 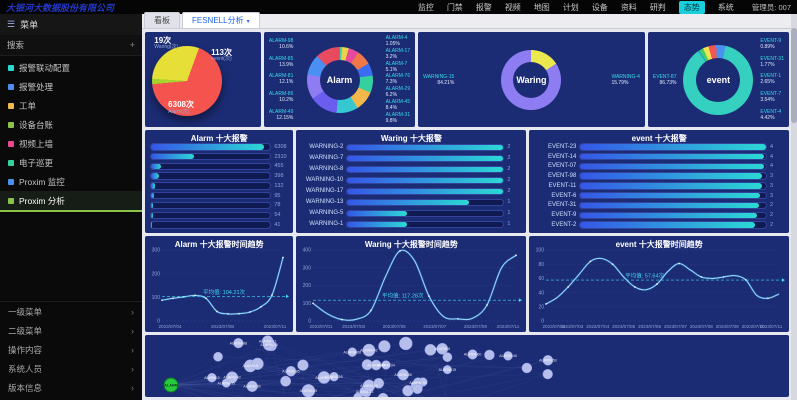 What do you see at coordinates (279, 185) in the screenshot?
I see `bar-value: 132` at bounding box center [279, 185].